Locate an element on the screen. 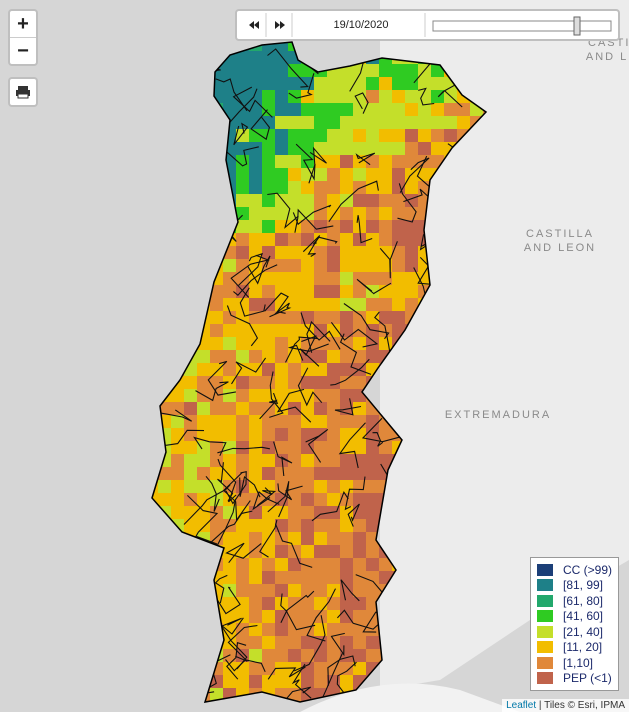 The height and width of the screenshot is (712, 629). zoom-in: + is located at coordinates (23, 24).